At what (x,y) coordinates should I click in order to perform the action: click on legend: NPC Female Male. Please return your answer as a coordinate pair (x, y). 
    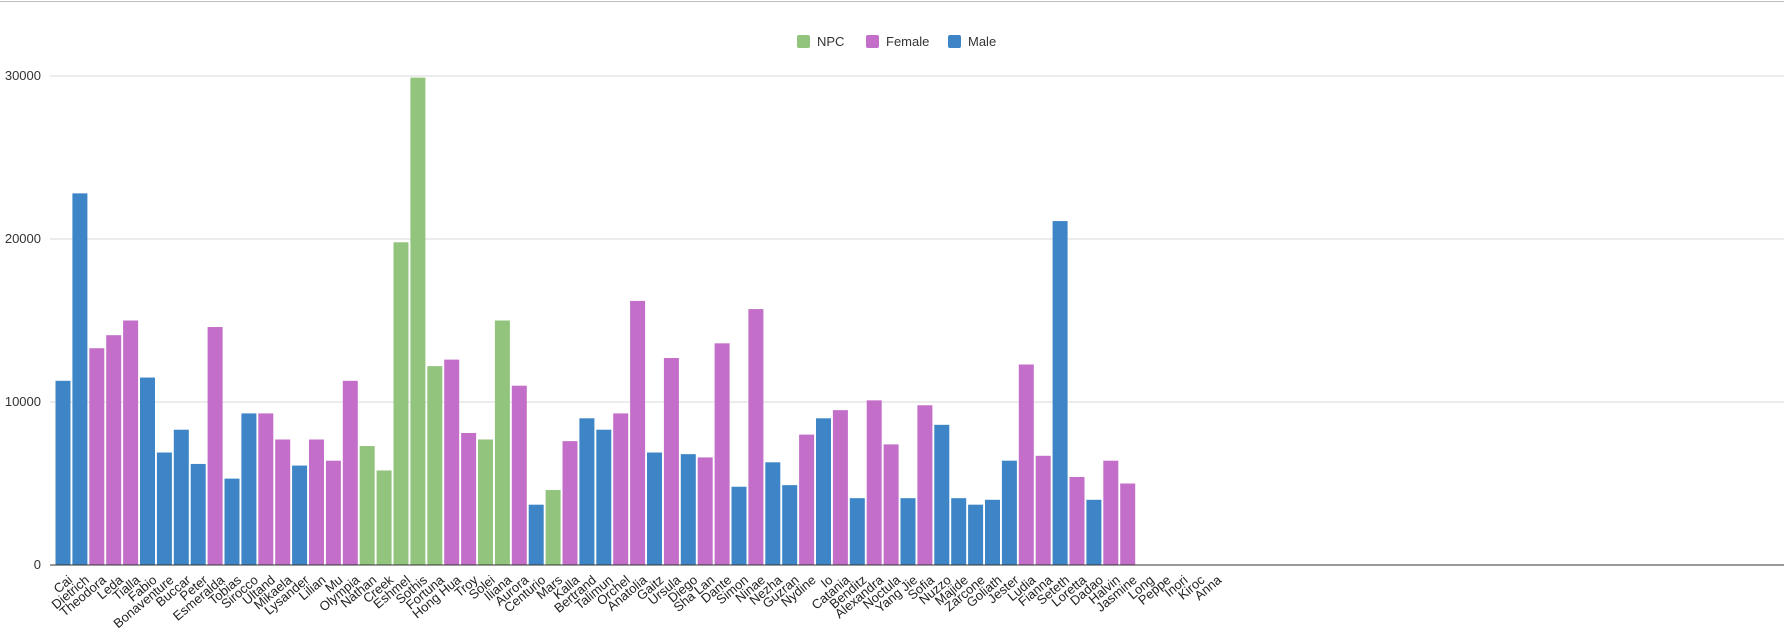
    Looking at the image, I should click on (896, 41).